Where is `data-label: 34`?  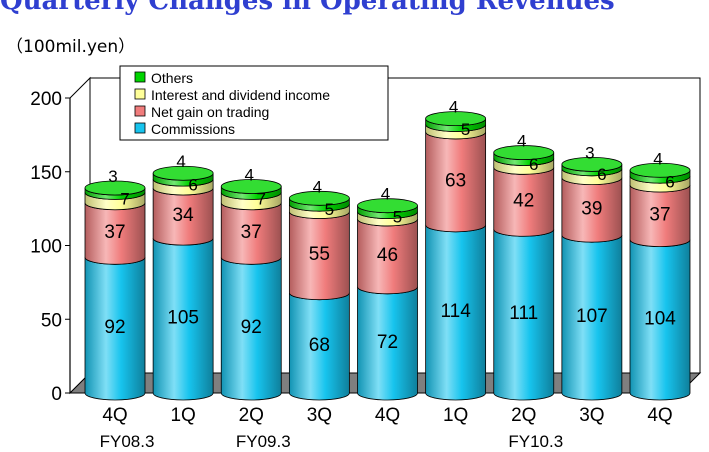
data-label: 34 is located at coordinates (184, 215).